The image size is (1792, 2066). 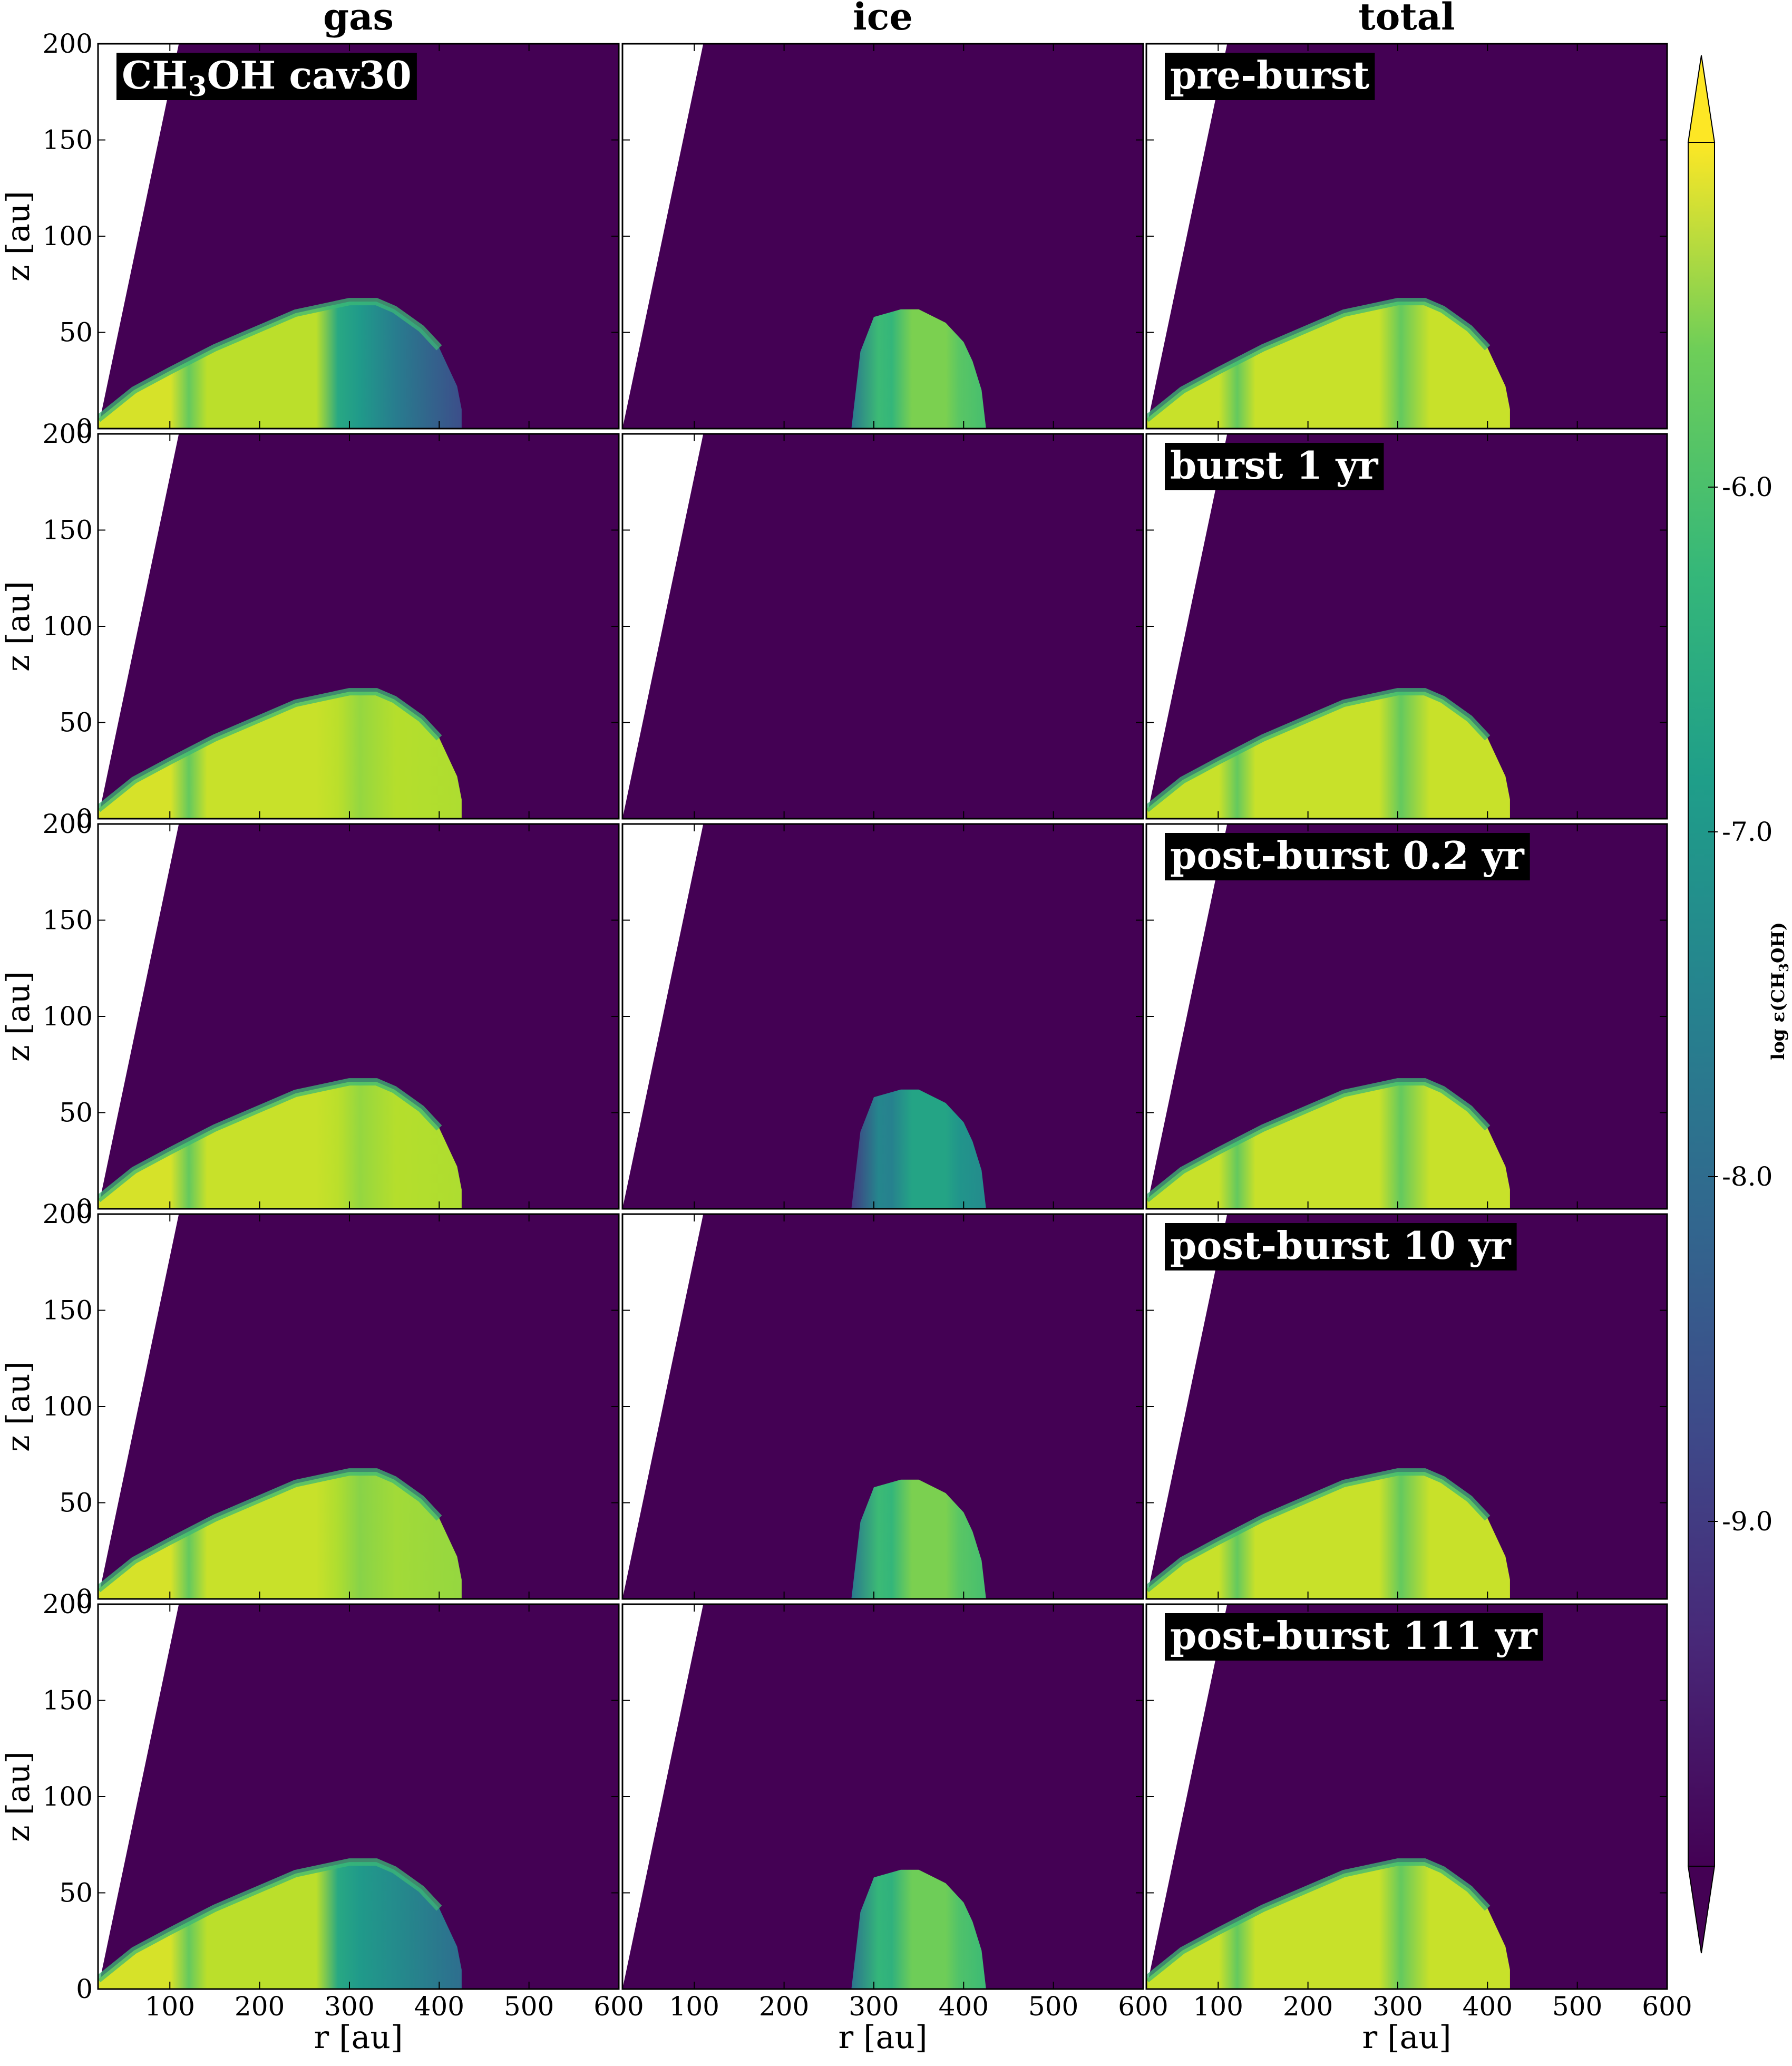 I want to click on colorbar-gradient, so click(x=1702, y=1004).